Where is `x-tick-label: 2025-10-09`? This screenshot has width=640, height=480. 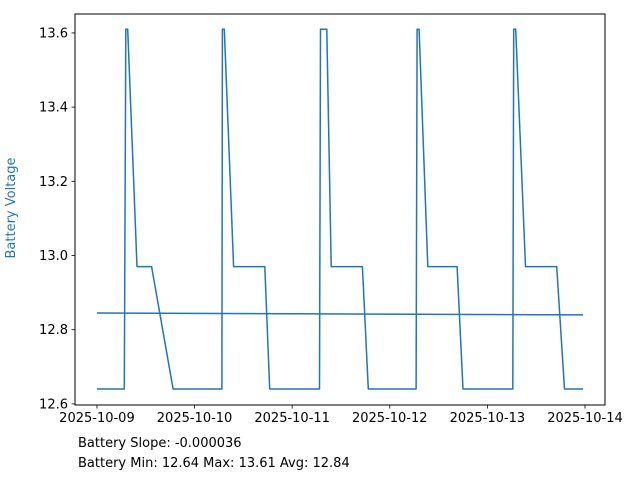
x-tick-label: 2025-10-09 is located at coordinates (97, 418).